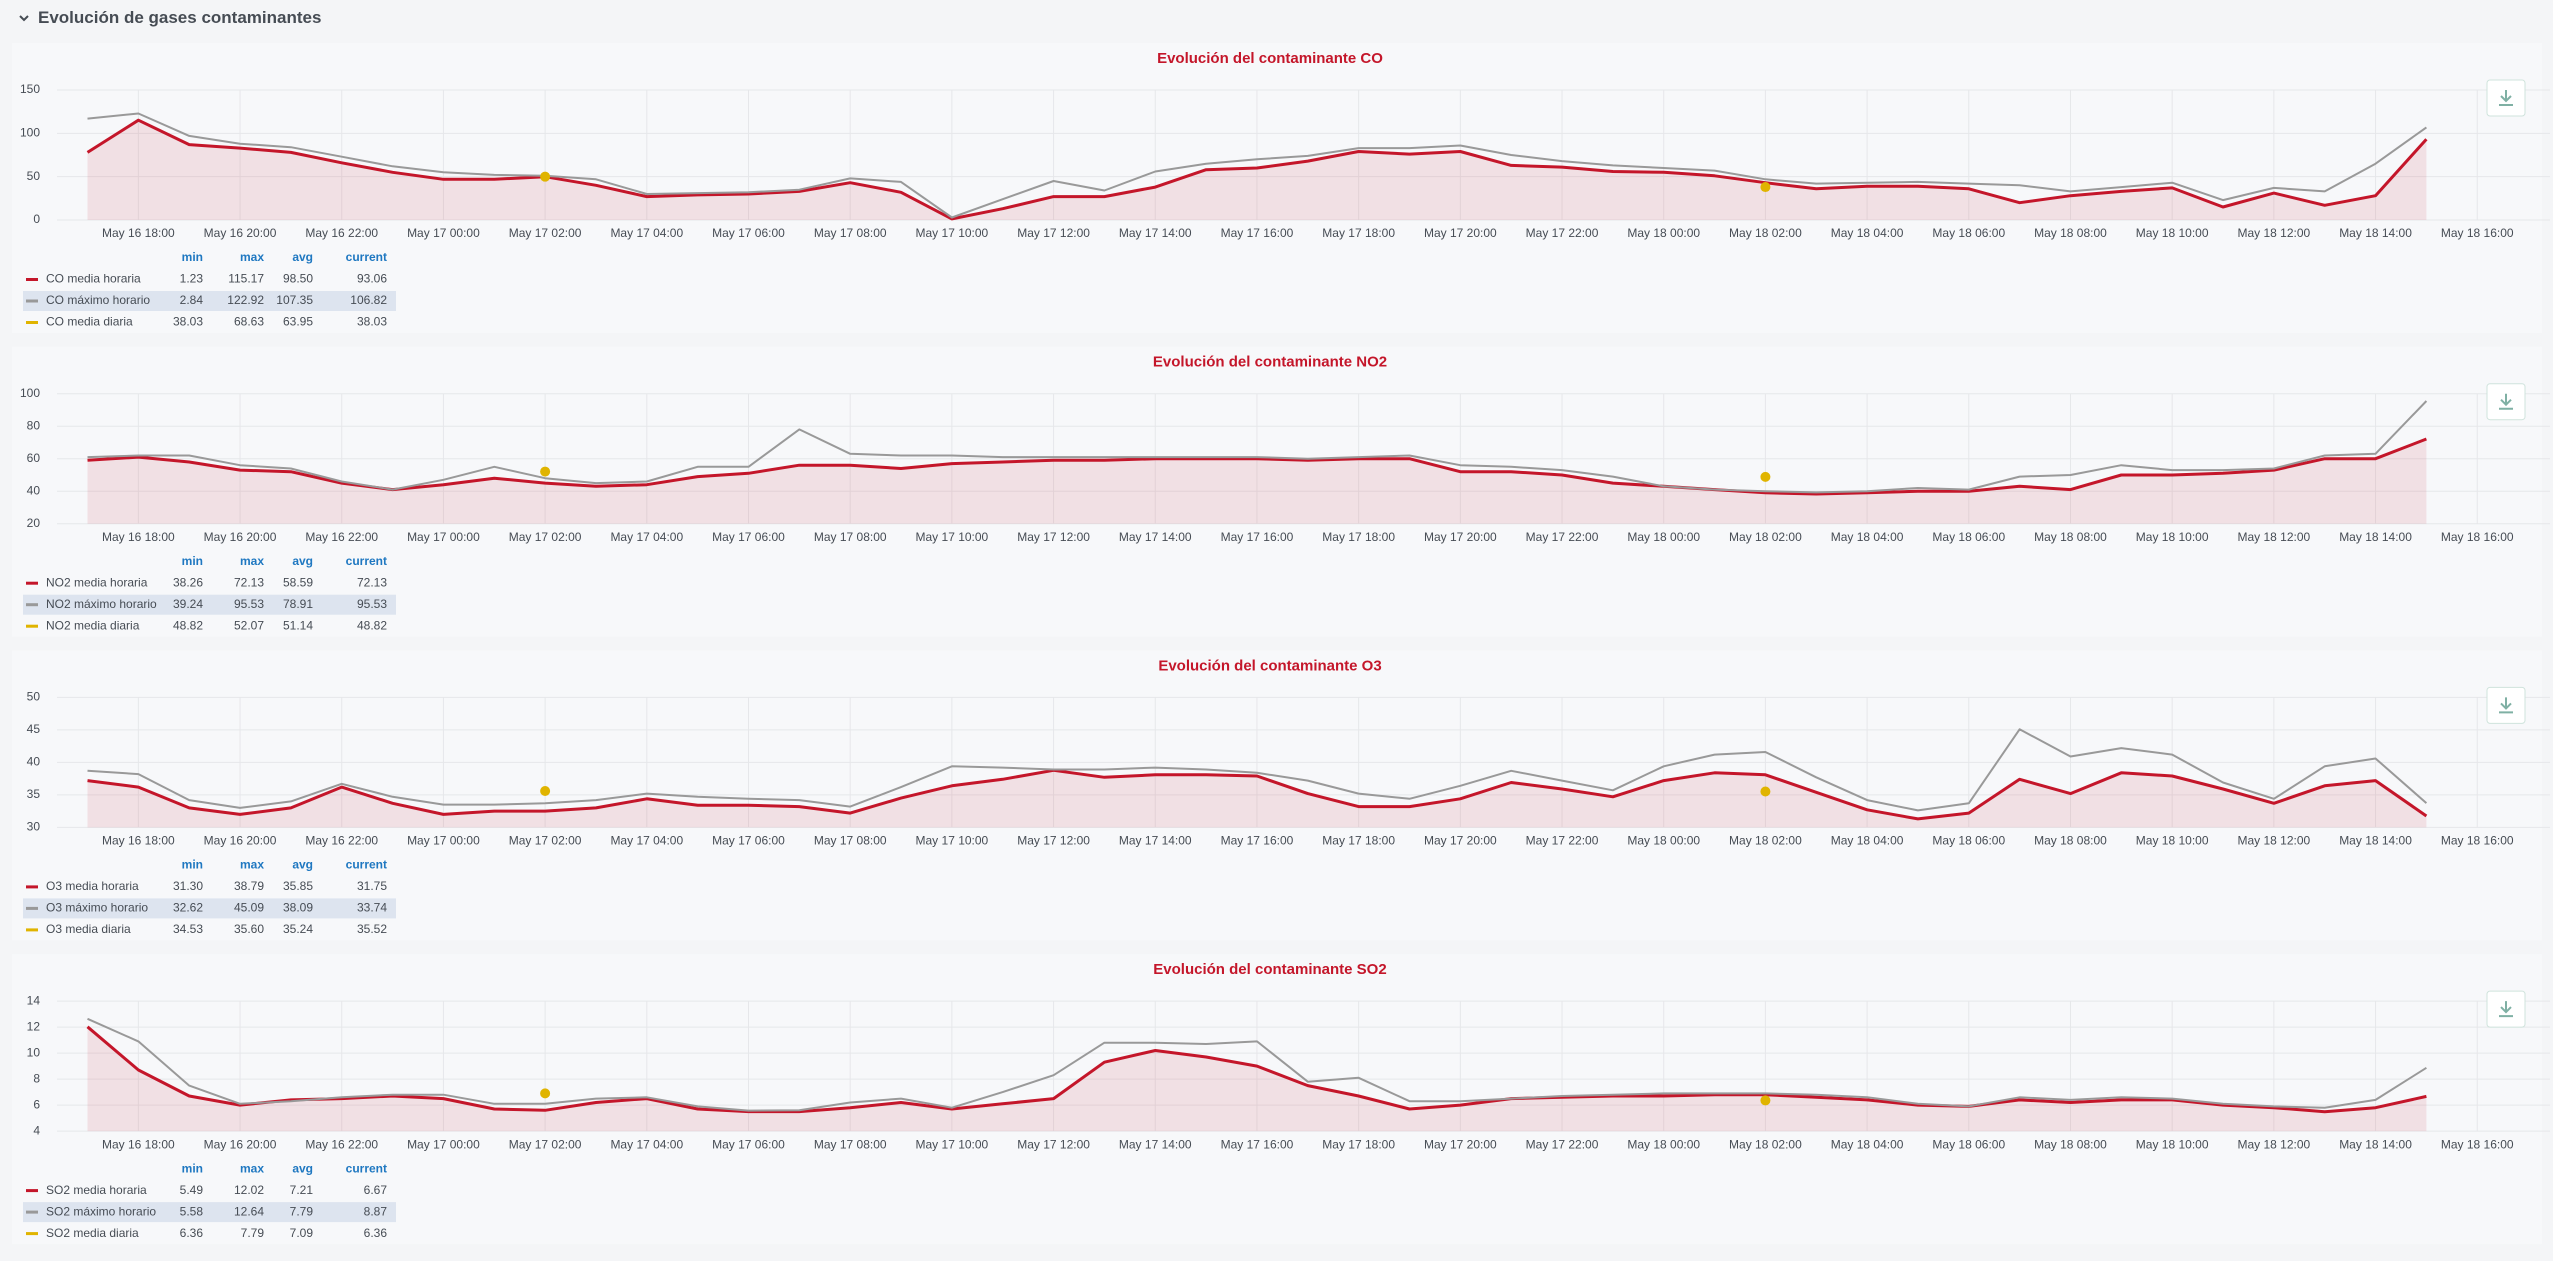 Image resolution: width=2553 pixels, height=1261 pixels. I want to click on legend-stat: 58.59, so click(298, 582).